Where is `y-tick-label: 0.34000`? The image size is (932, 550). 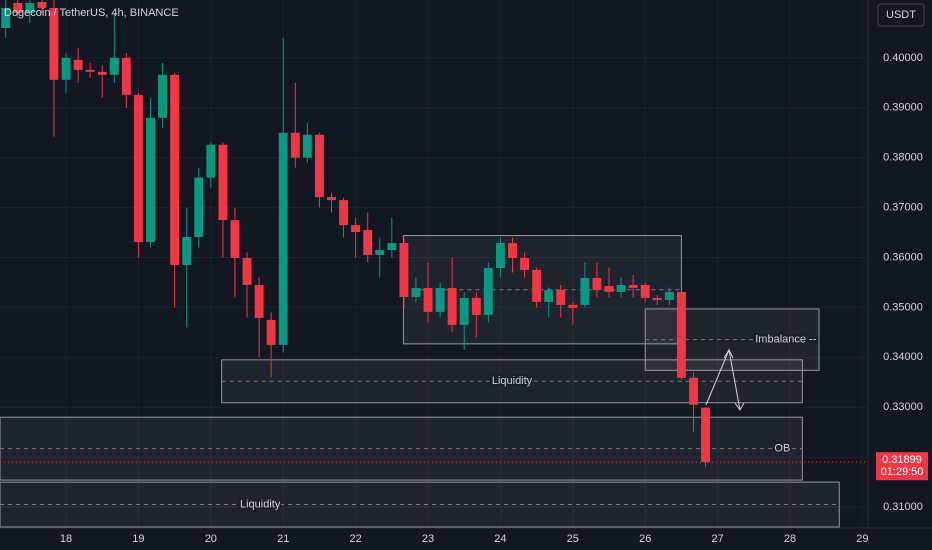 y-tick-label: 0.34000 is located at coordinates (903, 357).